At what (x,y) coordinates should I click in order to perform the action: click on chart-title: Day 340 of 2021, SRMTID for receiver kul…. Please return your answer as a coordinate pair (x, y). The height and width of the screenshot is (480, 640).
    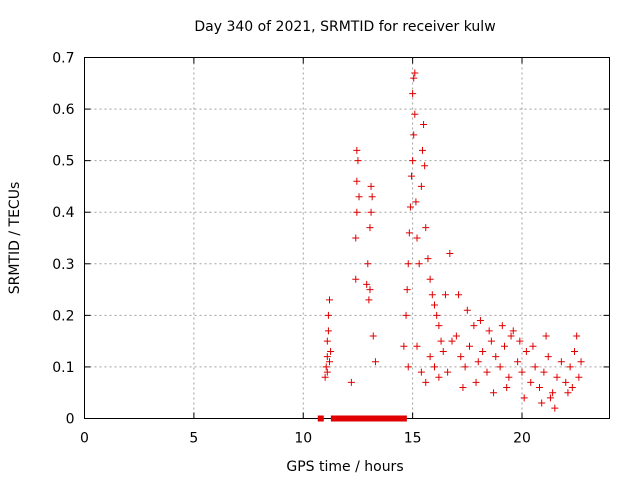
    Looking at the image, I should click on (344, 27).